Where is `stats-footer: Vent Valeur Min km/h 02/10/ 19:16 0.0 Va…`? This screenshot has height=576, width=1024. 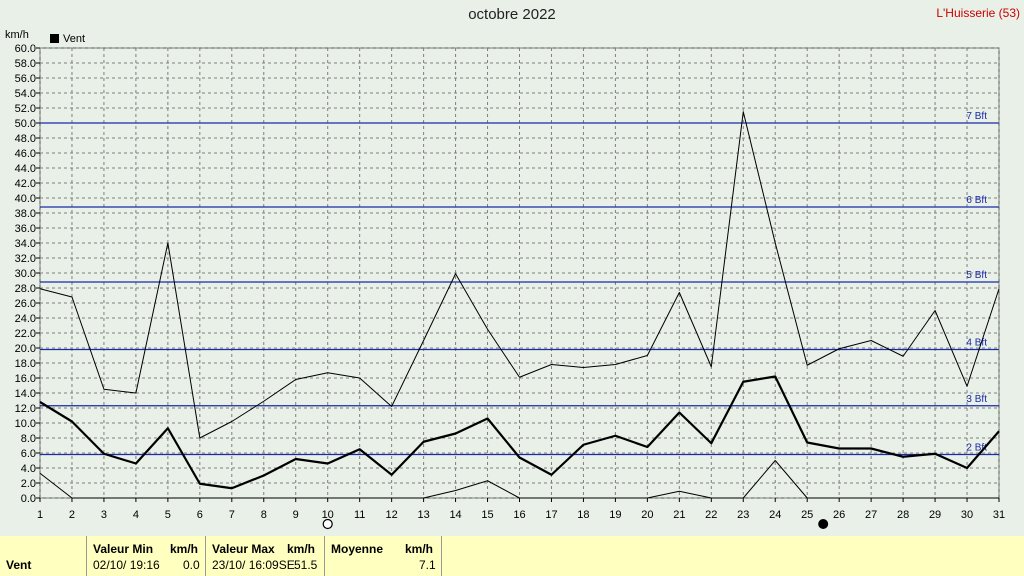 stats-footer: Vent Valeur Min km/h 02/10/ 19:16 0.0 Va… is located at coordinates (512, 556).